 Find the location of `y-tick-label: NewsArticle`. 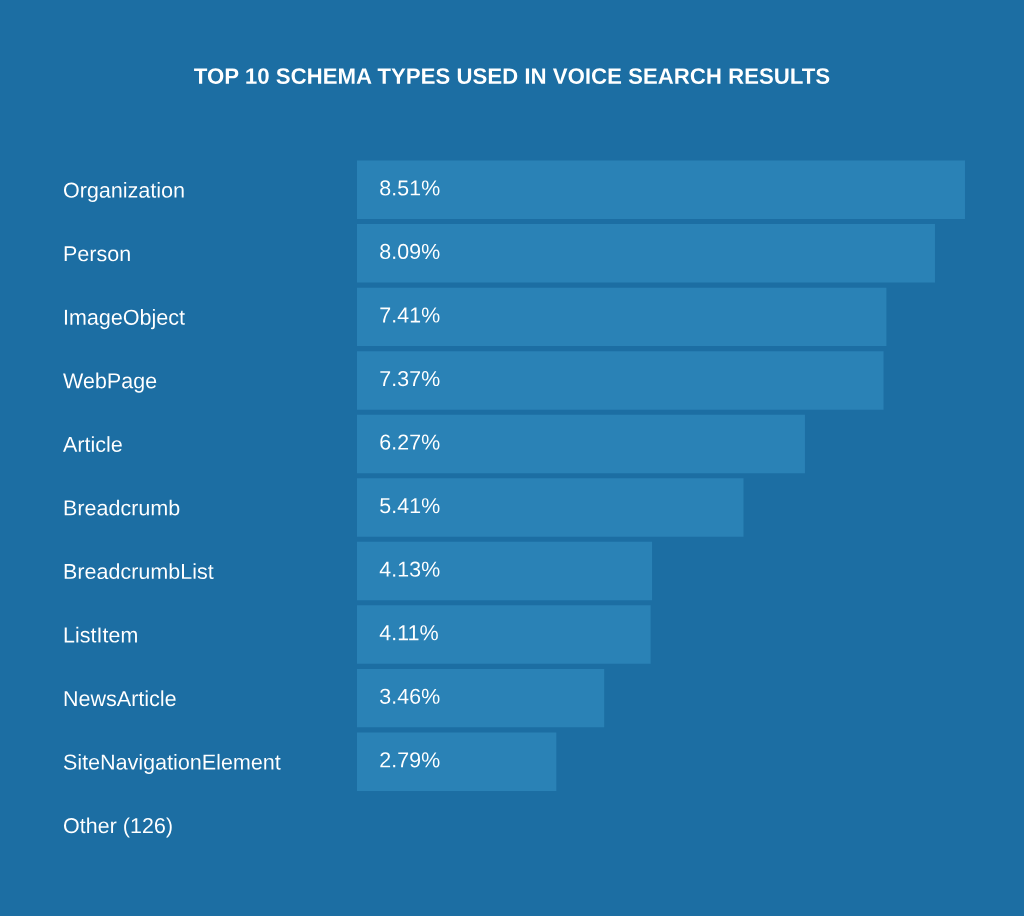

y-tick-label: NewsArticle is located at coordinates (120, 698).